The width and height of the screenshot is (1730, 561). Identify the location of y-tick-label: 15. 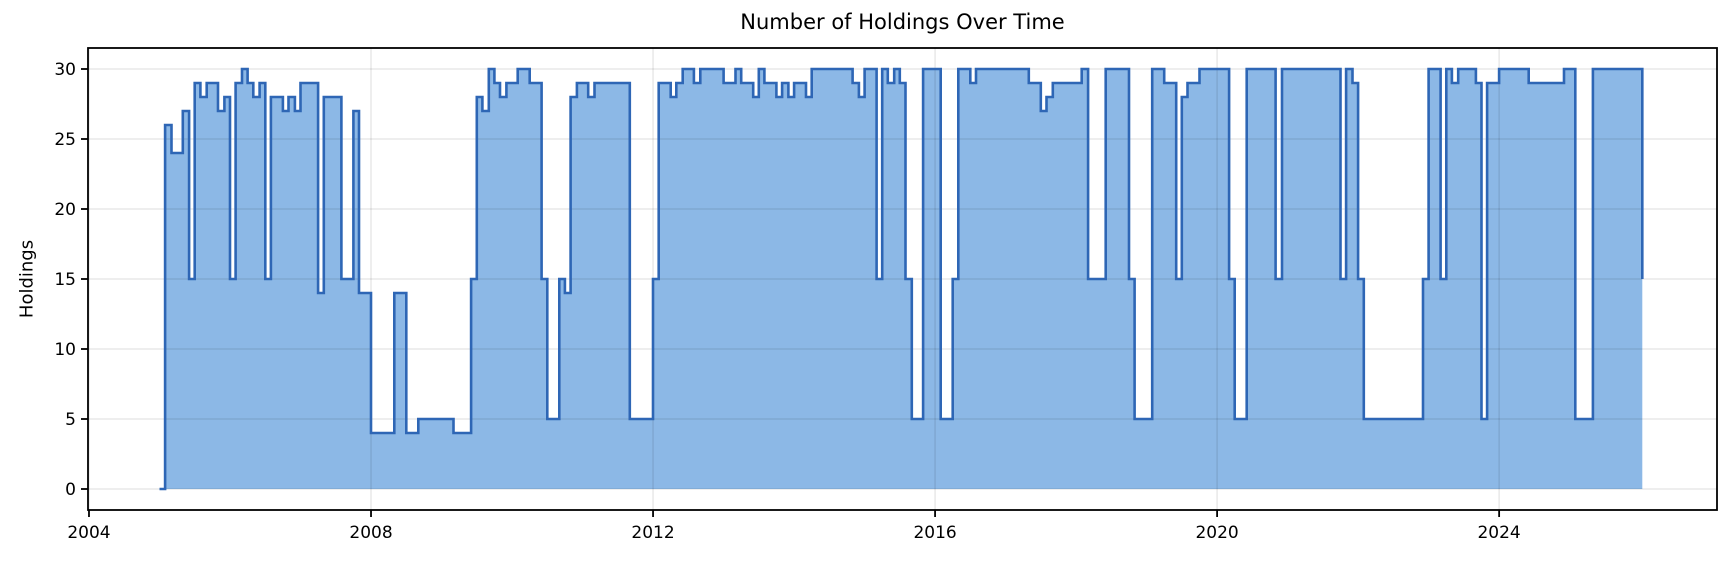
(65, 280).